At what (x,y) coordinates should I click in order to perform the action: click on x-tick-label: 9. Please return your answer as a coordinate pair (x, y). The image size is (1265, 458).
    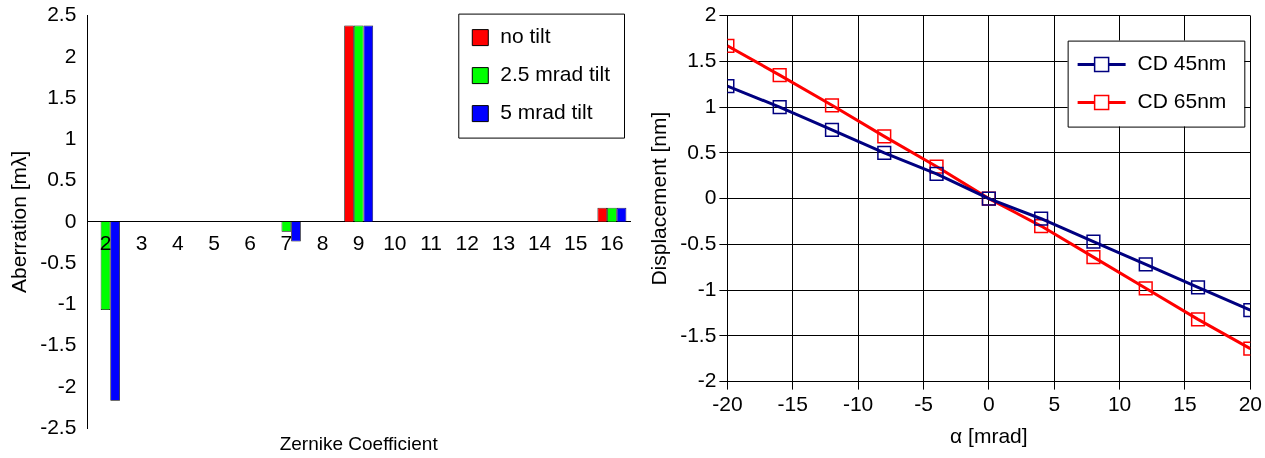
    Looking at the image, I should click on (358, 243).